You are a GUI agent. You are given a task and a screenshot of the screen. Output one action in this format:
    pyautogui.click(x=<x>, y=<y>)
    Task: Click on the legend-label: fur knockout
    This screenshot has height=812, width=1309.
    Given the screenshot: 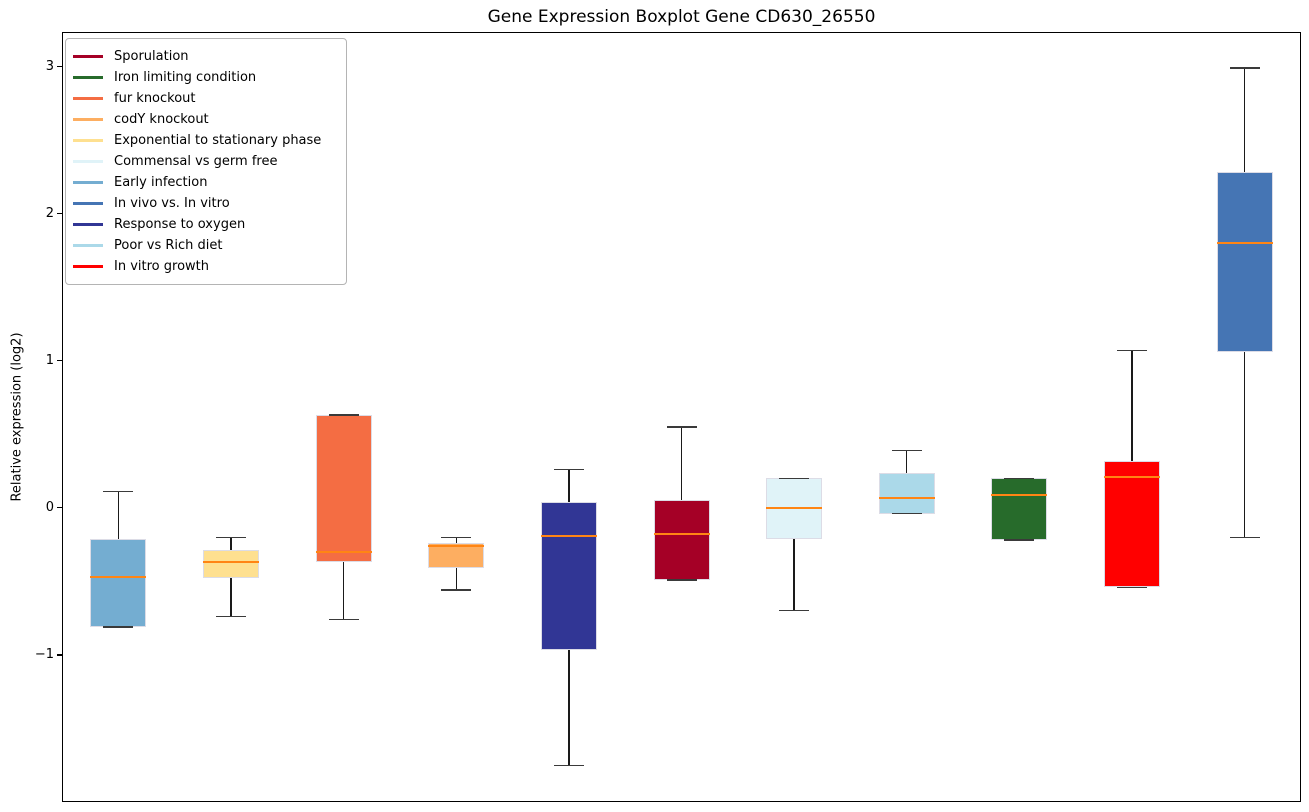 What is the action you would take?
    pyautogui.click(x=155, y=98)
    